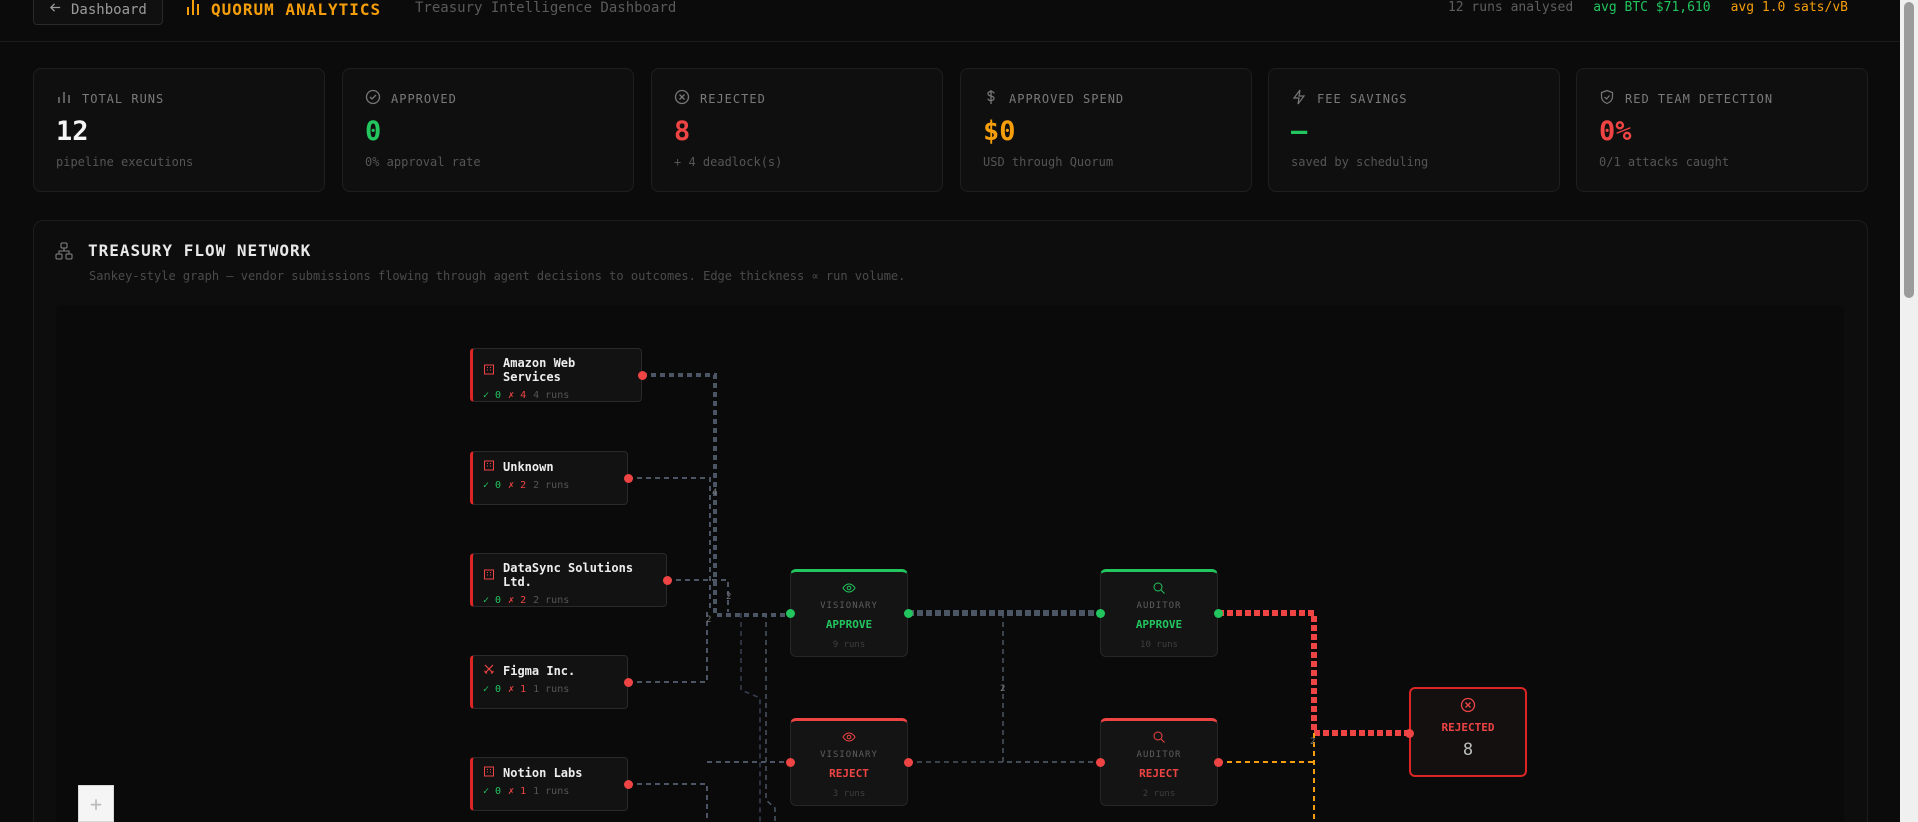  What do you see at coordinates (488, 130) in the screenshot?
I see `stat-card-approved: APPROVED 0 0% approval rate` at bounding box center [488, 130].